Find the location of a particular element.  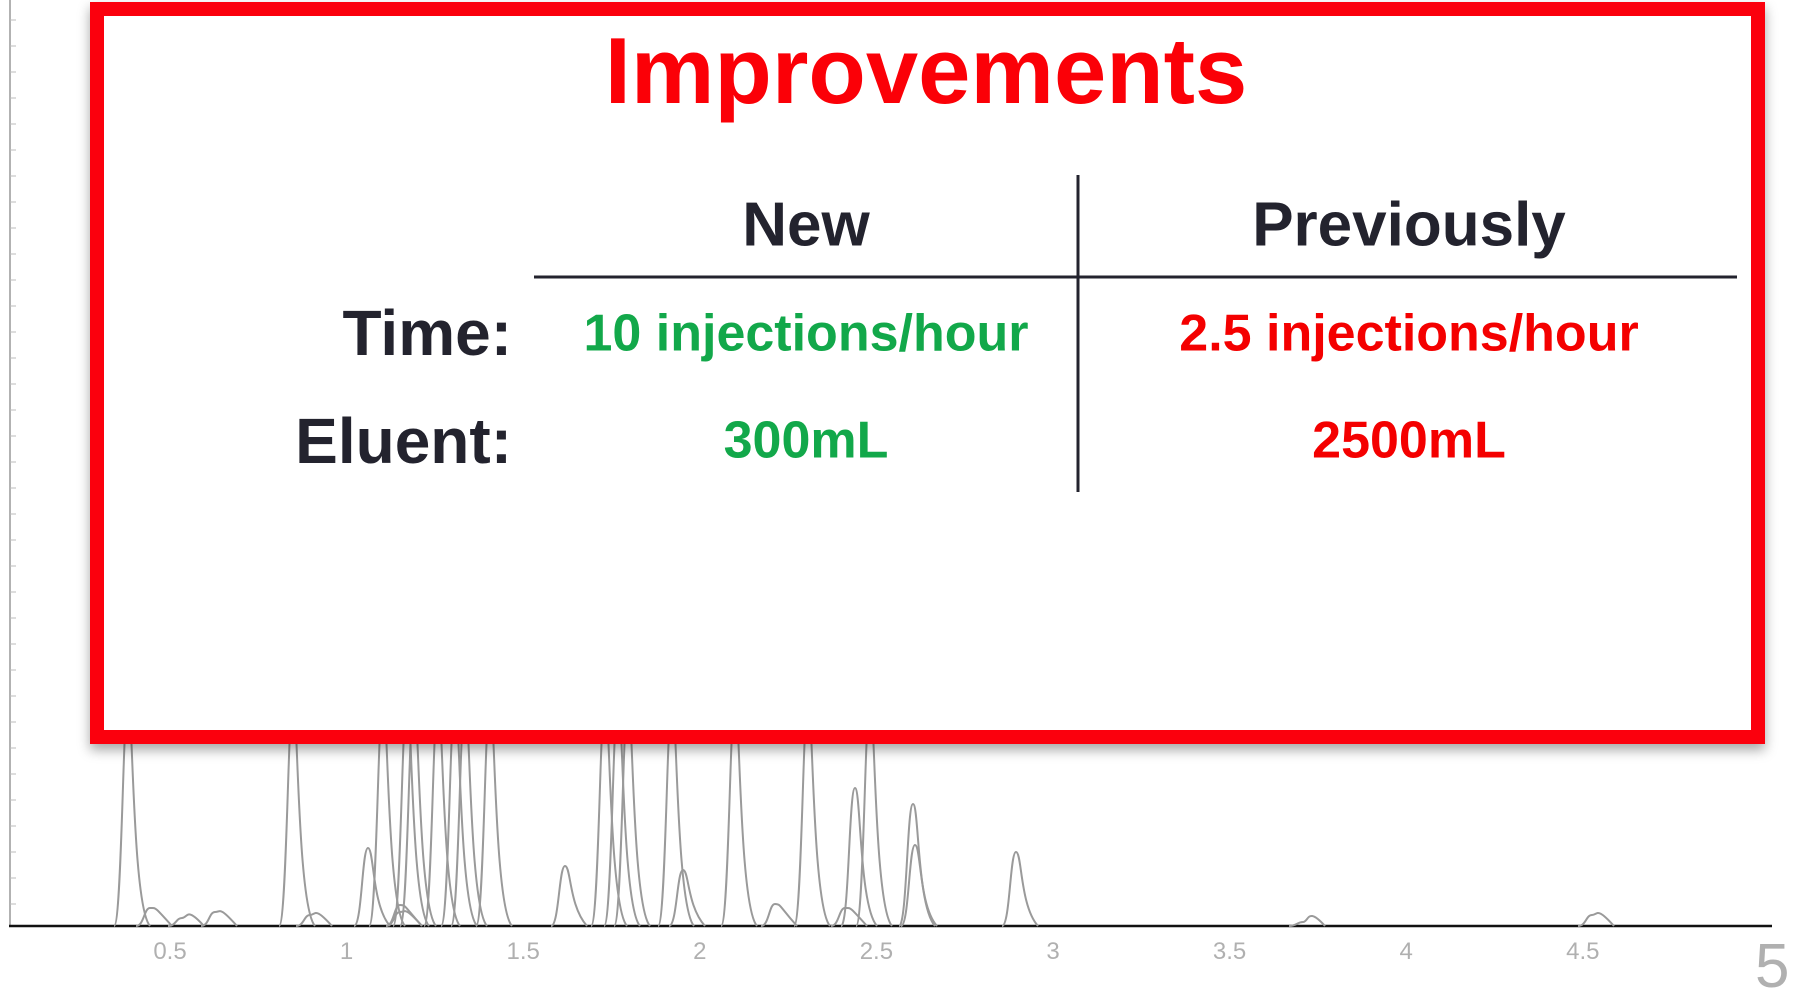

x-tick-label: 3.5 is located at coordinates (1229, 951).